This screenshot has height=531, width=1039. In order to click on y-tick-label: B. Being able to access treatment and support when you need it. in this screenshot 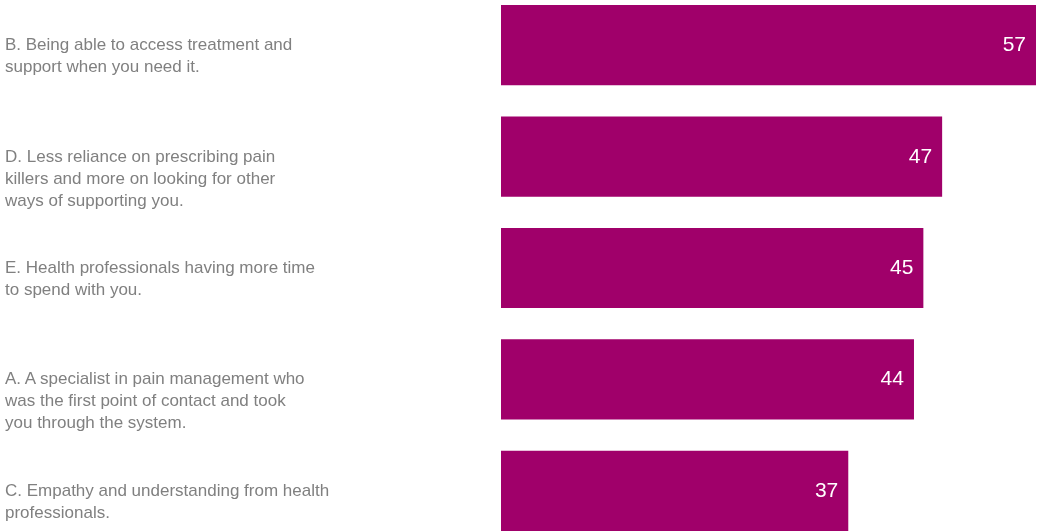, I will do `click(149, 56)`.